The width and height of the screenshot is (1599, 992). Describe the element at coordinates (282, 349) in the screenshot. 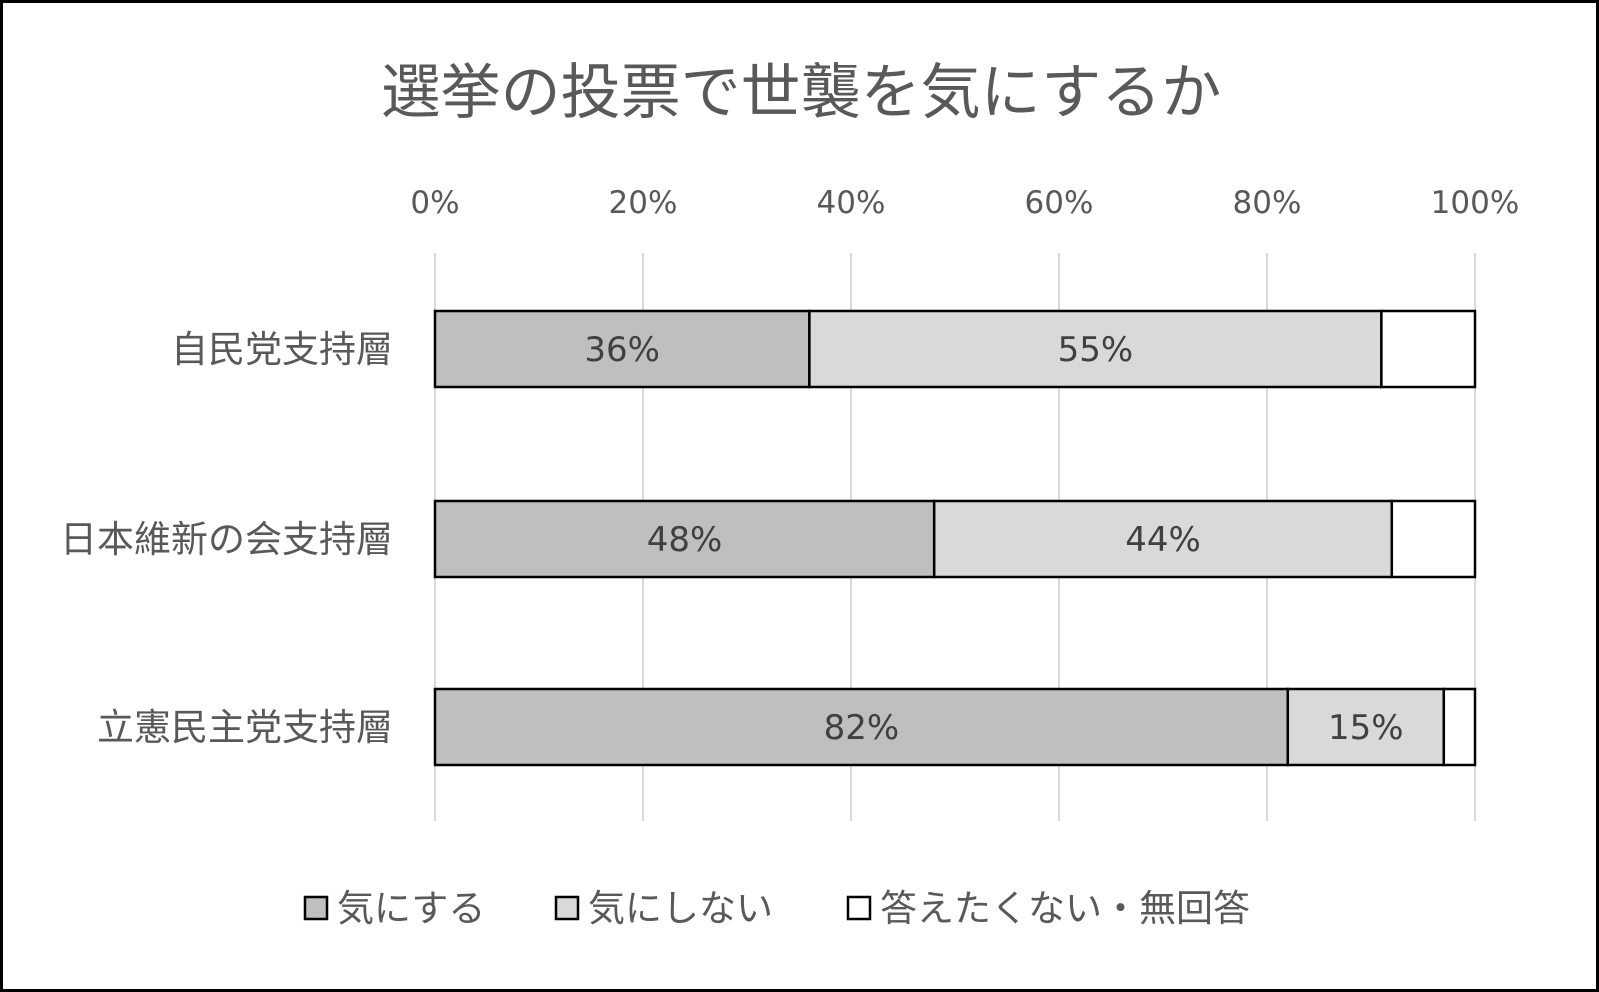

I see `category-label-0: 自民党支持層` at that location.